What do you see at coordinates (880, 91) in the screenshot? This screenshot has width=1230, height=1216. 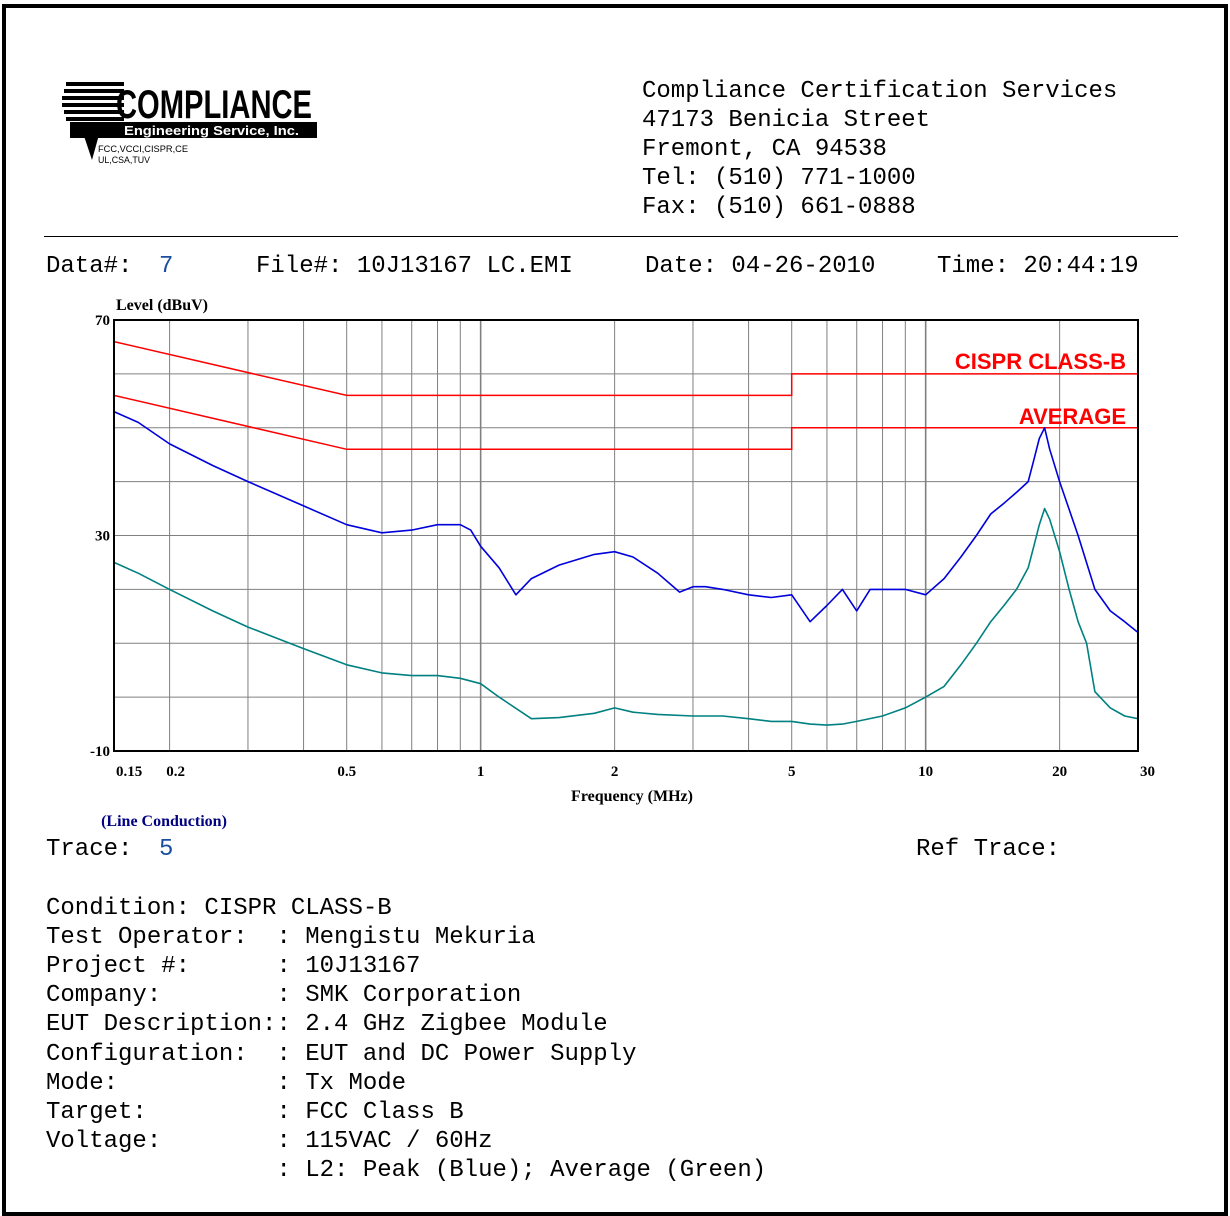 I see `address-line-company: Compliance Certification Services` at bounding box center [880, 91].